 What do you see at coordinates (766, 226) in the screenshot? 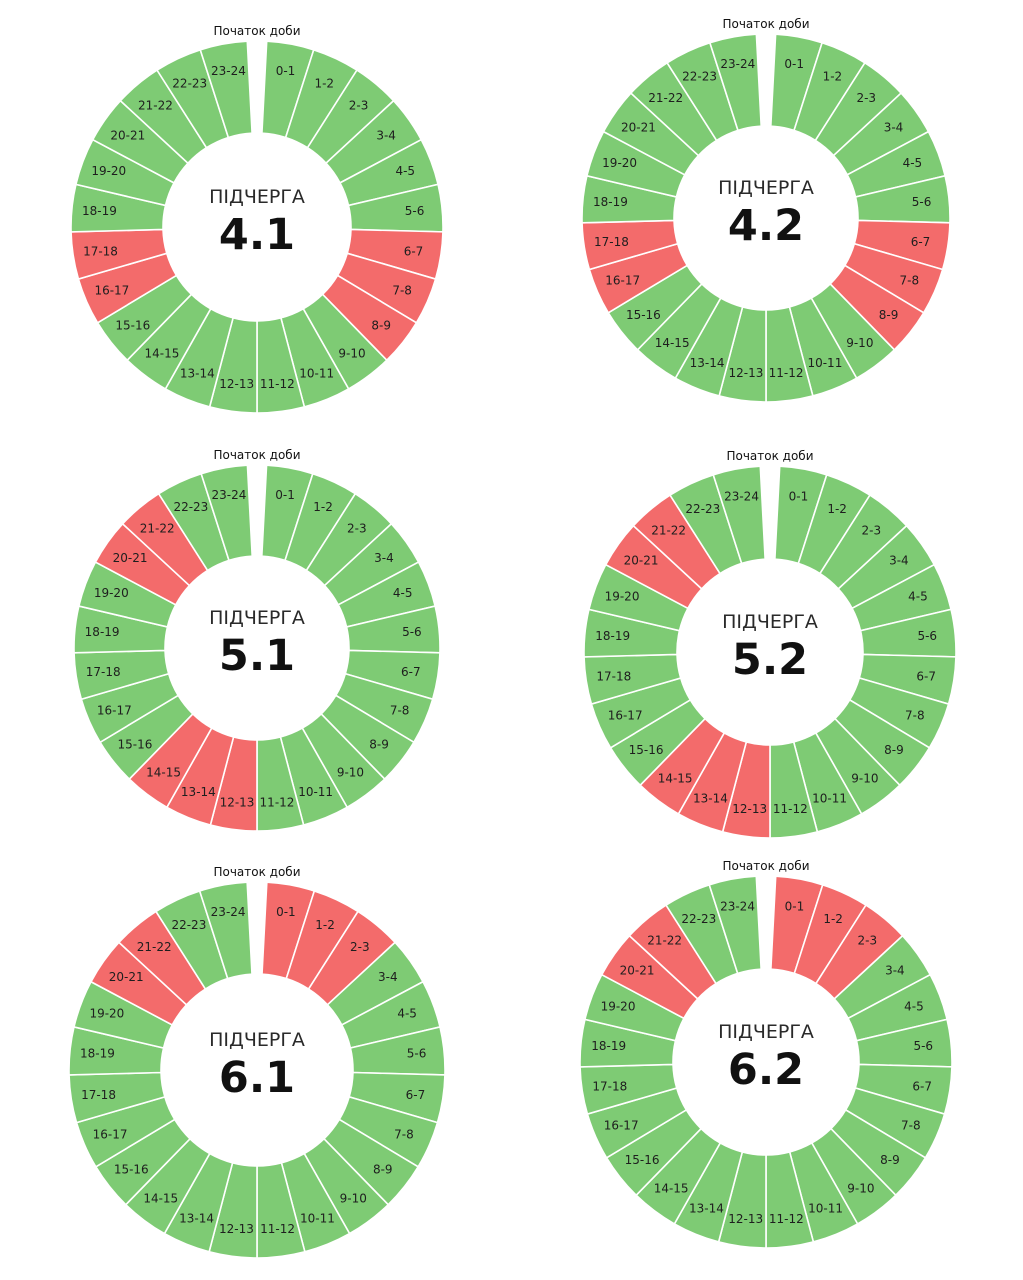
I see `subqueue-number: 4.2` at bounding box center [766, 226].